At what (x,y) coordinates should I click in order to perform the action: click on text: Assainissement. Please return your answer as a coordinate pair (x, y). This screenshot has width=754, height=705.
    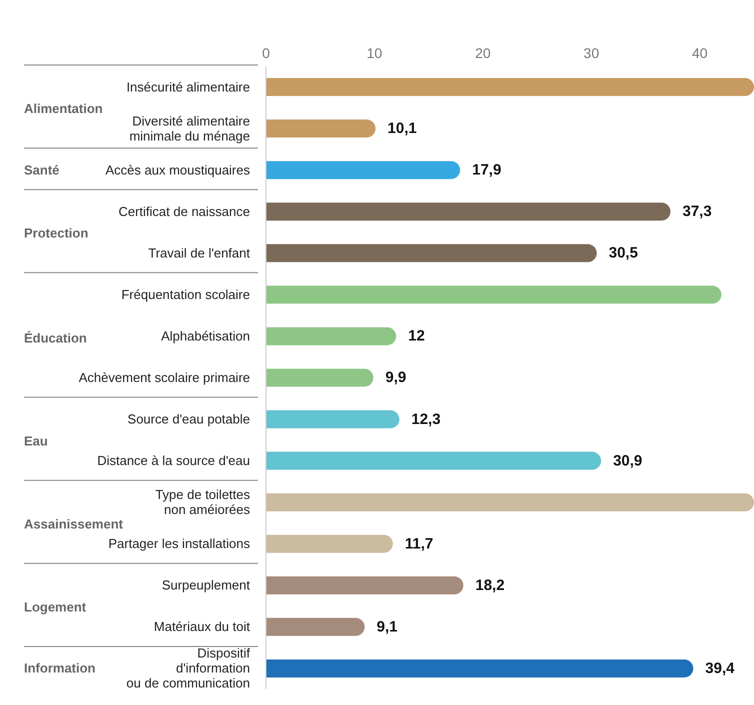
    Looking at the image, I should click on (74, 524).